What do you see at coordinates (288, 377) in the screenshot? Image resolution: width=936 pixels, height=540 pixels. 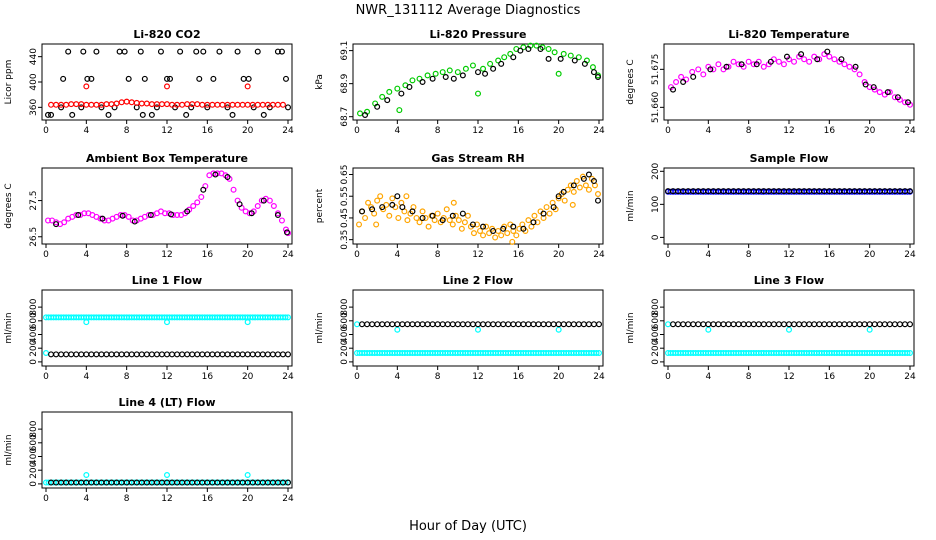 I see `x-tick-label: 24` at bounding box center [288, 377].